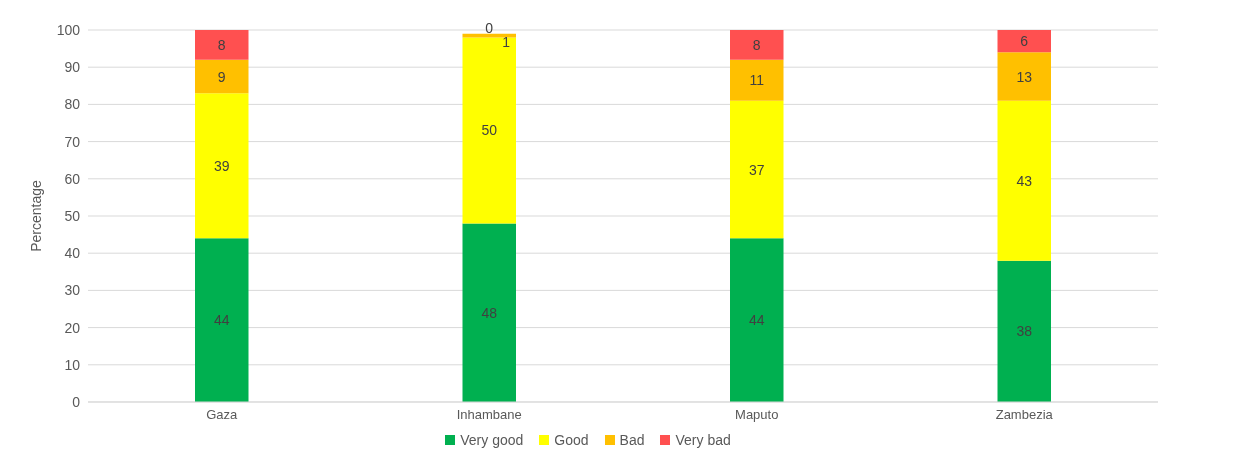 The height and width of the screenshot is (459, 1239). Describe the element at coordinates (72, 327) in the screenshot. I see `y-tick-label: 20` at that location.